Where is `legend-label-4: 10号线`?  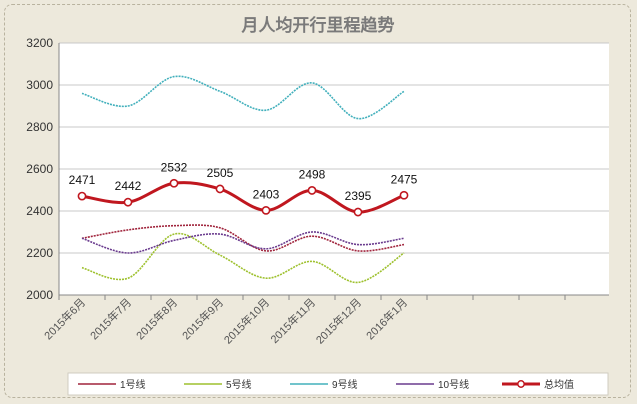 legend-label-4: 10号线 is located at coordinates (453, 384).